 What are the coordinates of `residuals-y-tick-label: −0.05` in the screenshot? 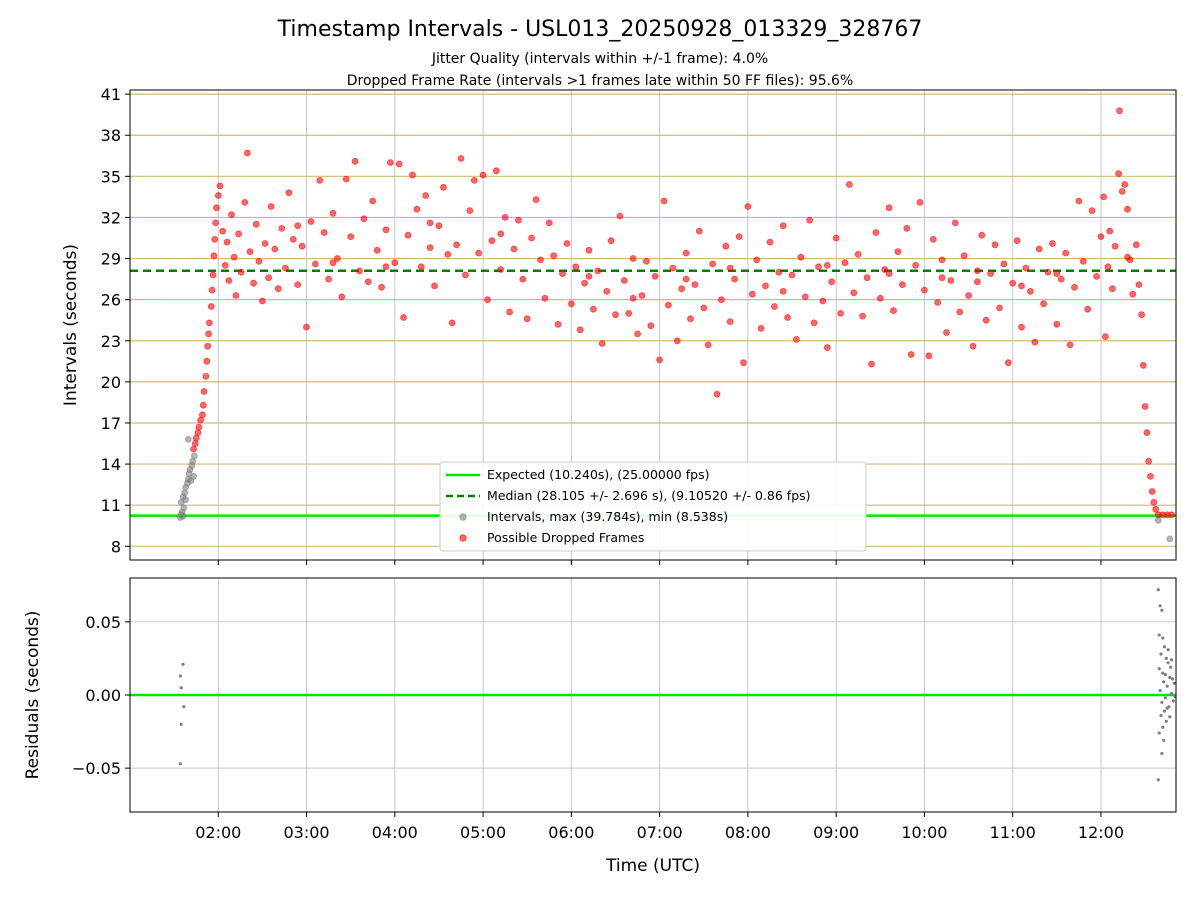 It's located at (96, 768).